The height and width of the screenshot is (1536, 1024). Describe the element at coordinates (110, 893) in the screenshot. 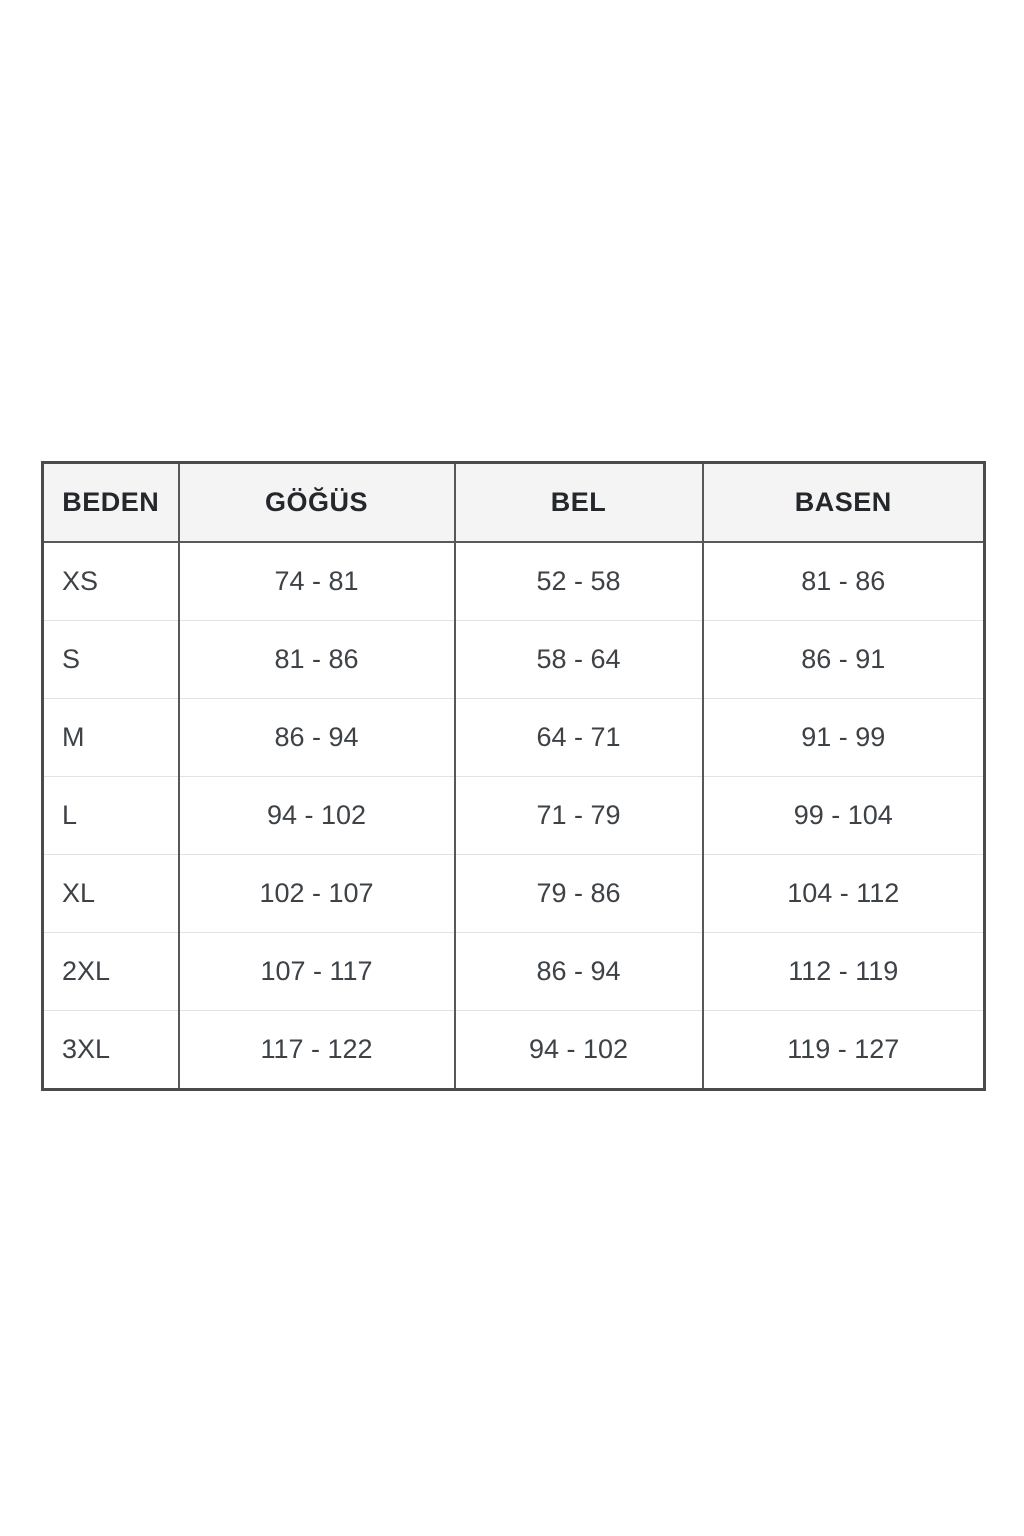

I see `size-label-cell: XL` at that location.